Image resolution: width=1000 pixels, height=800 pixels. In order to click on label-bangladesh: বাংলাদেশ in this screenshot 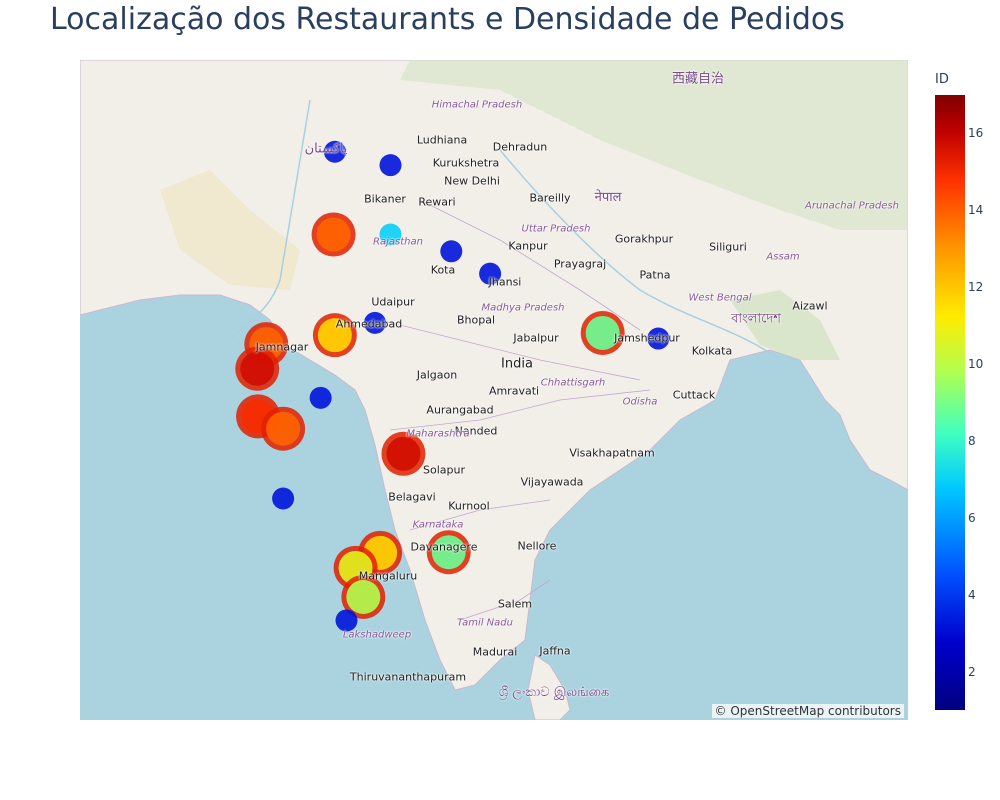, I will do `click(756, 319)`.